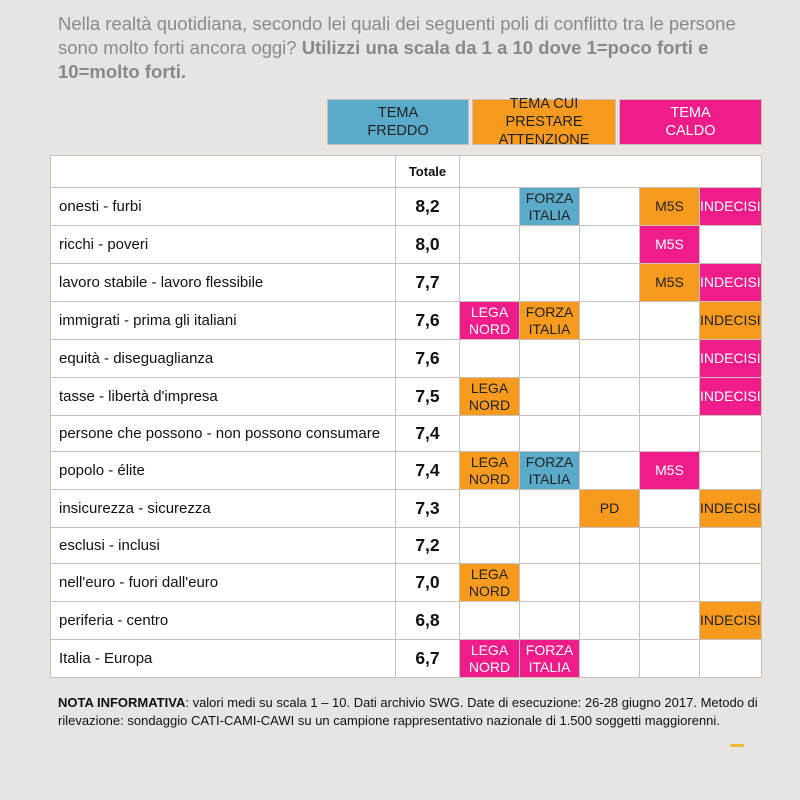 This screenshot has height=800, width=800. What do you see at coordinates (690, 131) in the screenshot?
I see `legend-hot-line2: CALDO` at bounding box center [690, 131].